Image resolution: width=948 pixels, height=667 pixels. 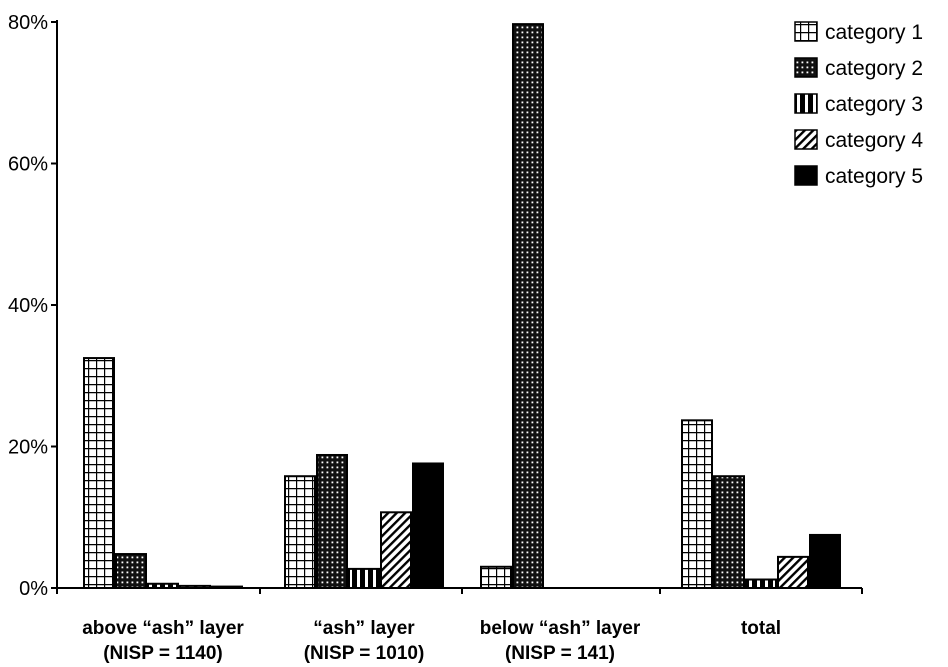 I want to click on legend-label: category 2, so click(x=874, y=68).